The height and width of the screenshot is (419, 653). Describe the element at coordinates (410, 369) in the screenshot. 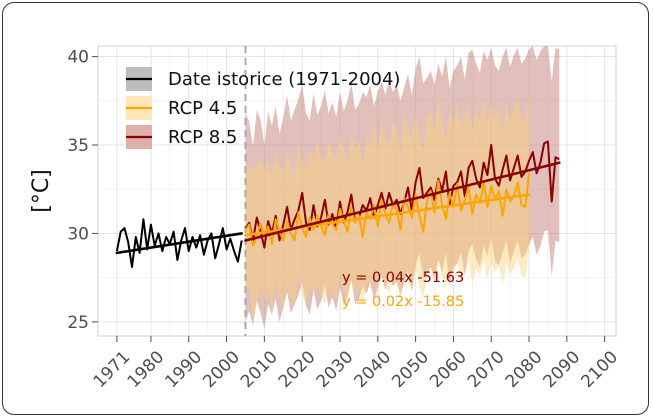

I see `x-tick-label: 2050` at that location.